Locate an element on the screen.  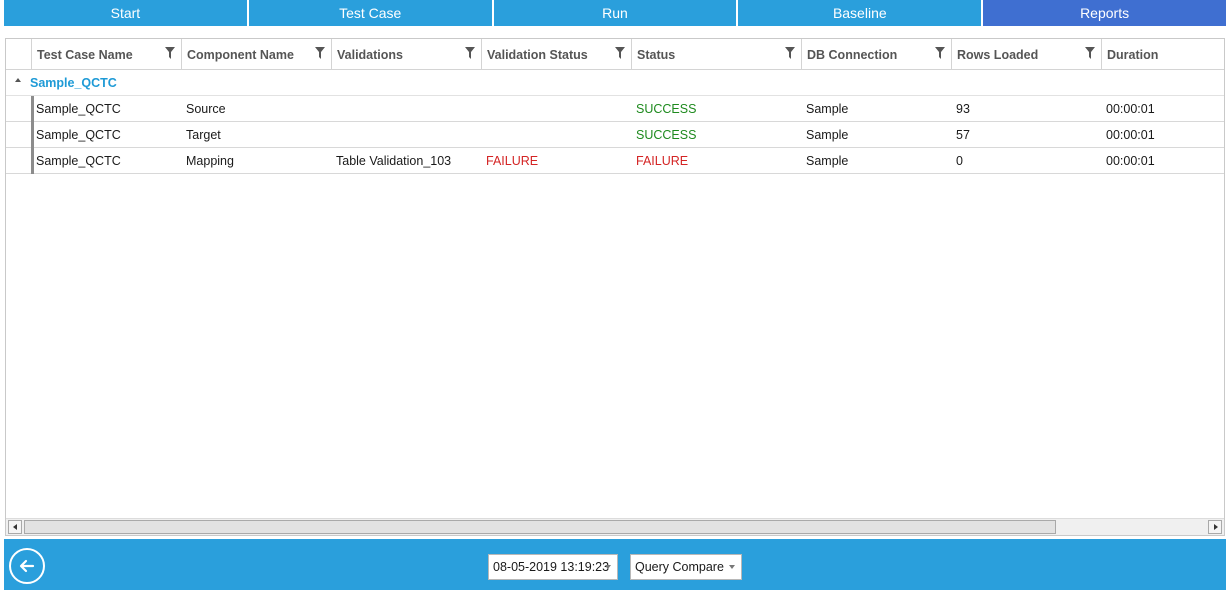
arrow-left-circle-icon is located at coordinates (27, 566).